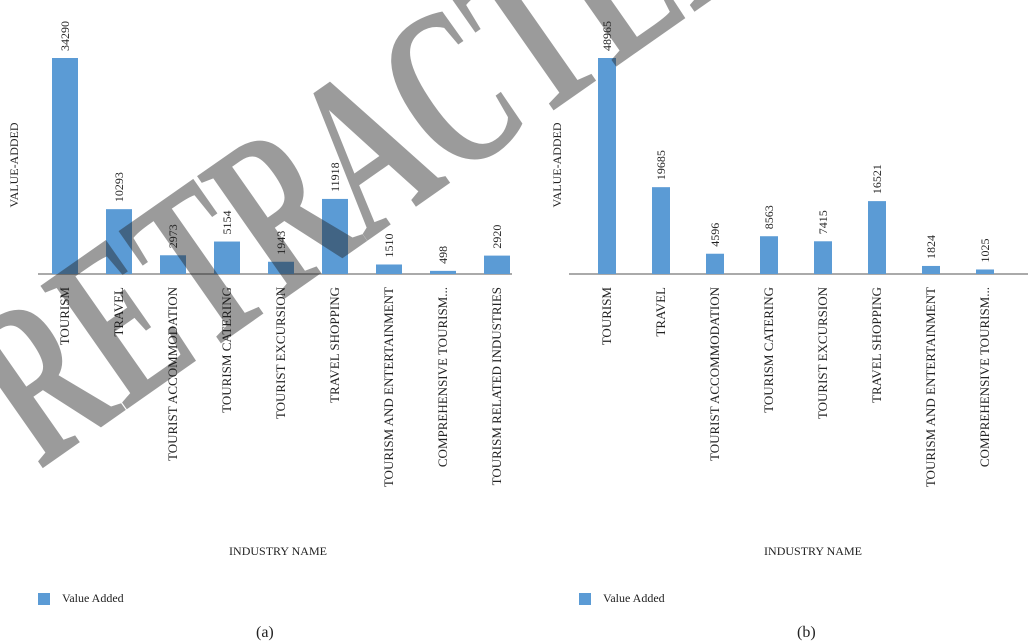  What do you see at coordinates (389, 245) in the screenshot?
I see `data-label: 1510` at bounding box center [389, 245].